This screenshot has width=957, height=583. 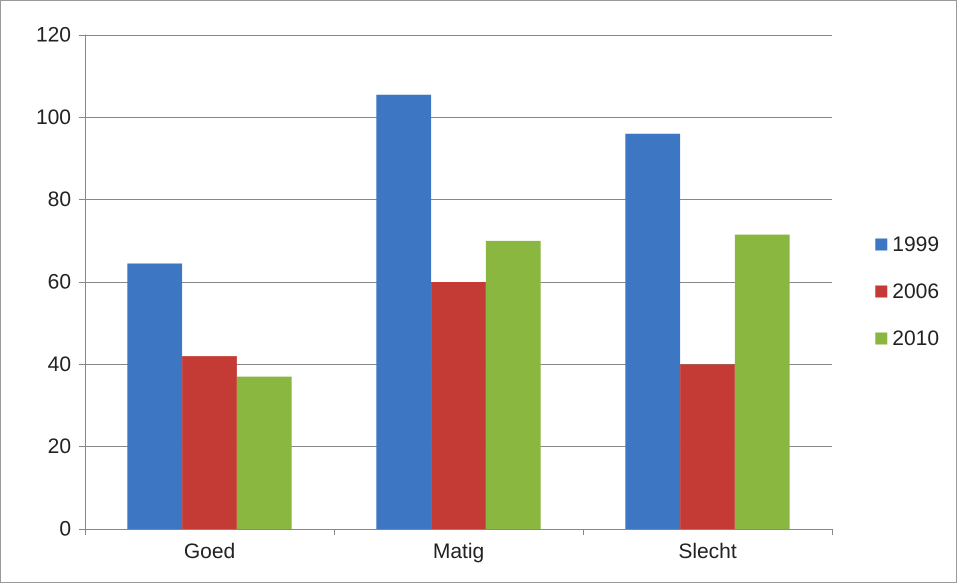 I want to click on y-tick-label: 100, so click(x=53, y=117).